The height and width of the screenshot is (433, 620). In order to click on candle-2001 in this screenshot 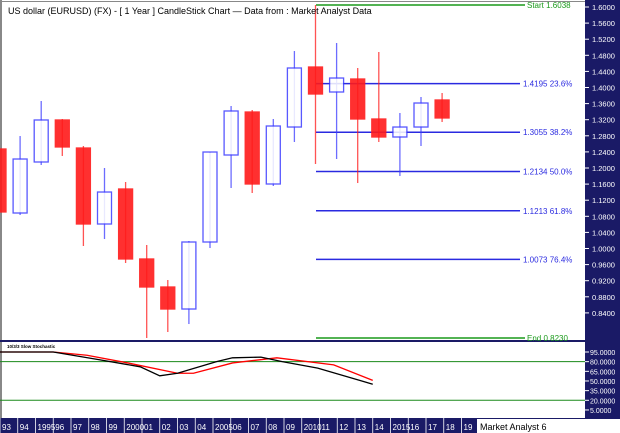, I will do `click(168, 306)`.